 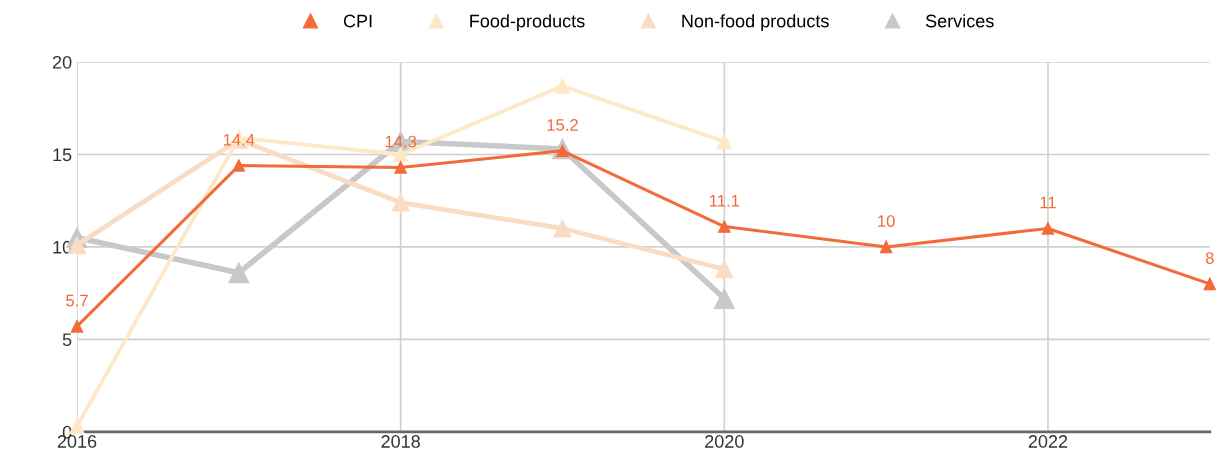 I want to click on y-tick-label: 20, so click(x=62, y=62).